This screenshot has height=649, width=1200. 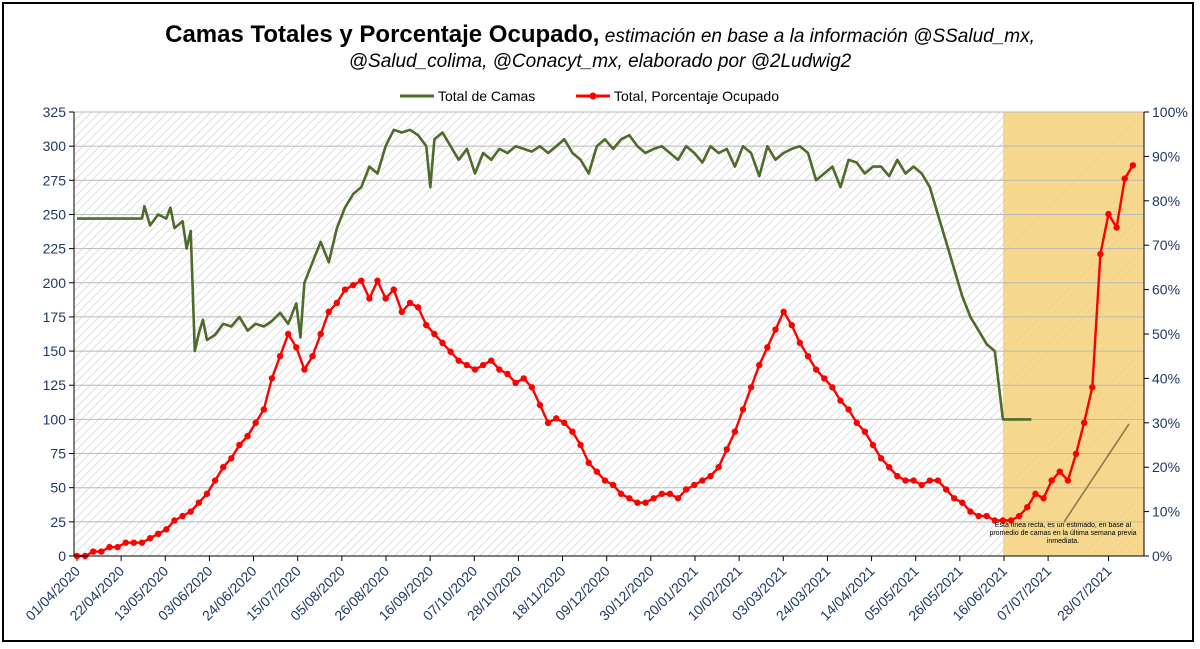 I want to click on y-left-tick-label: 175, so click(x=55, y=317).